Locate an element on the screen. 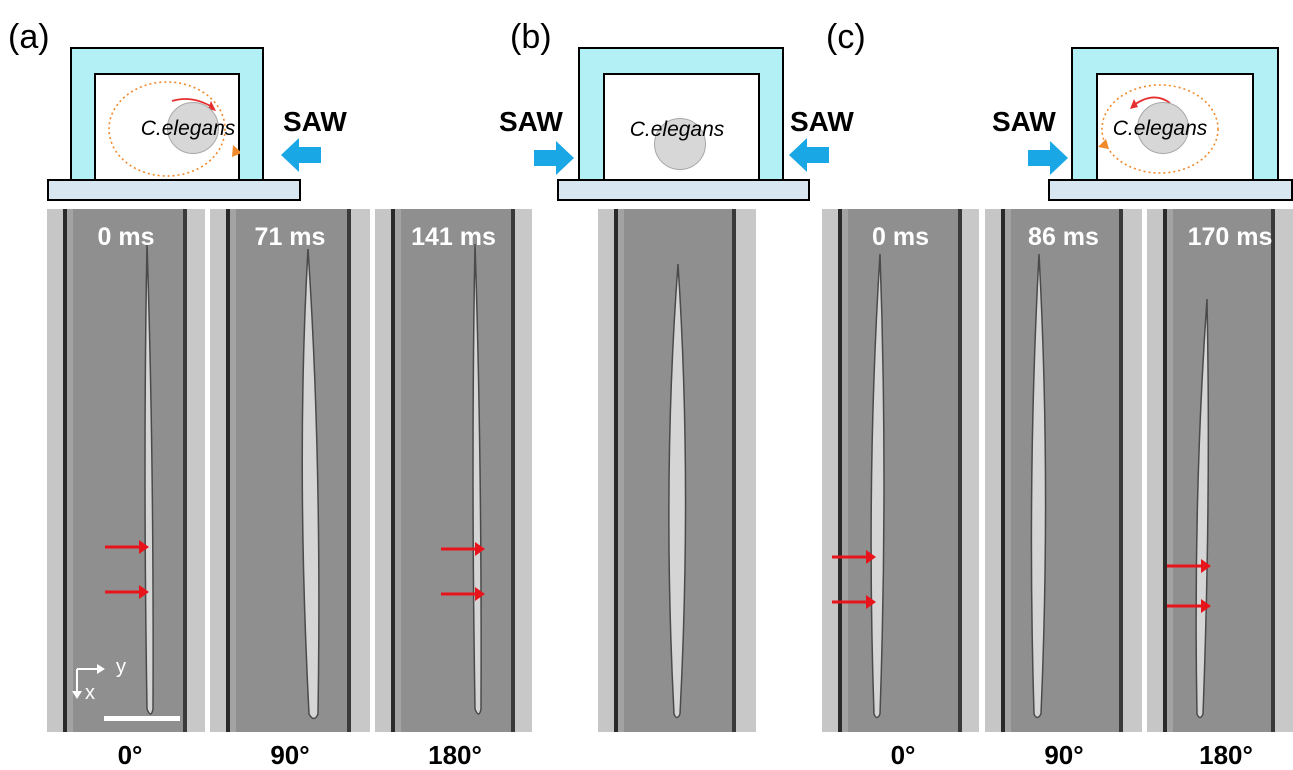 This screenshot has width=1293, height=770. xy-axis-indicator is located at coordinates (88, 681).